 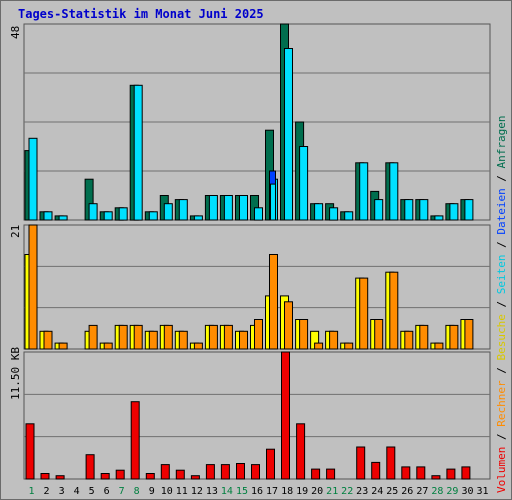 I want to click on legend-seiten: Seiten, so click(x=501, y=275).